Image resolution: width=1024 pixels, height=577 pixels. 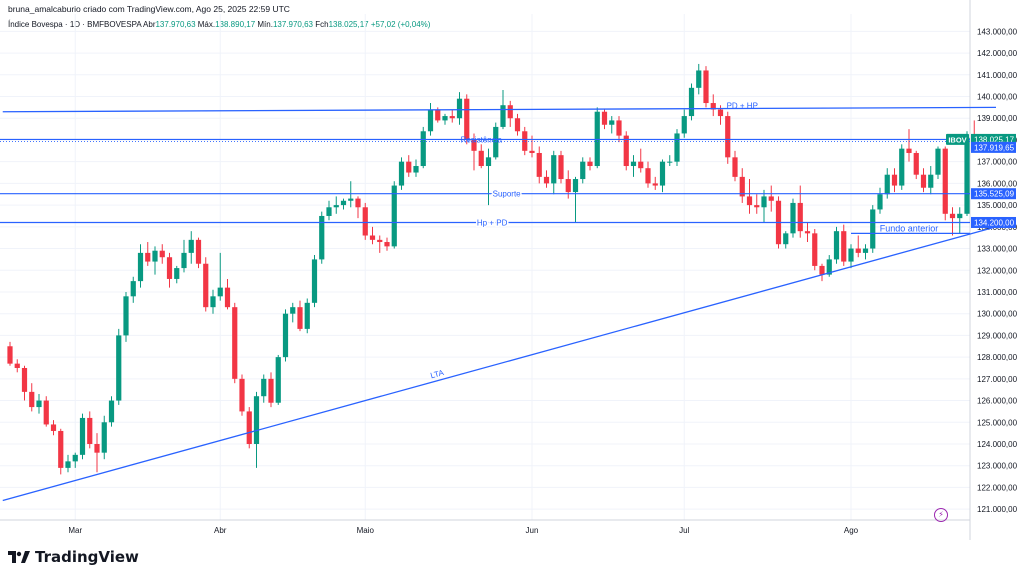 I want to click on x-tick-label: Jun, so click(x=532, y=530).